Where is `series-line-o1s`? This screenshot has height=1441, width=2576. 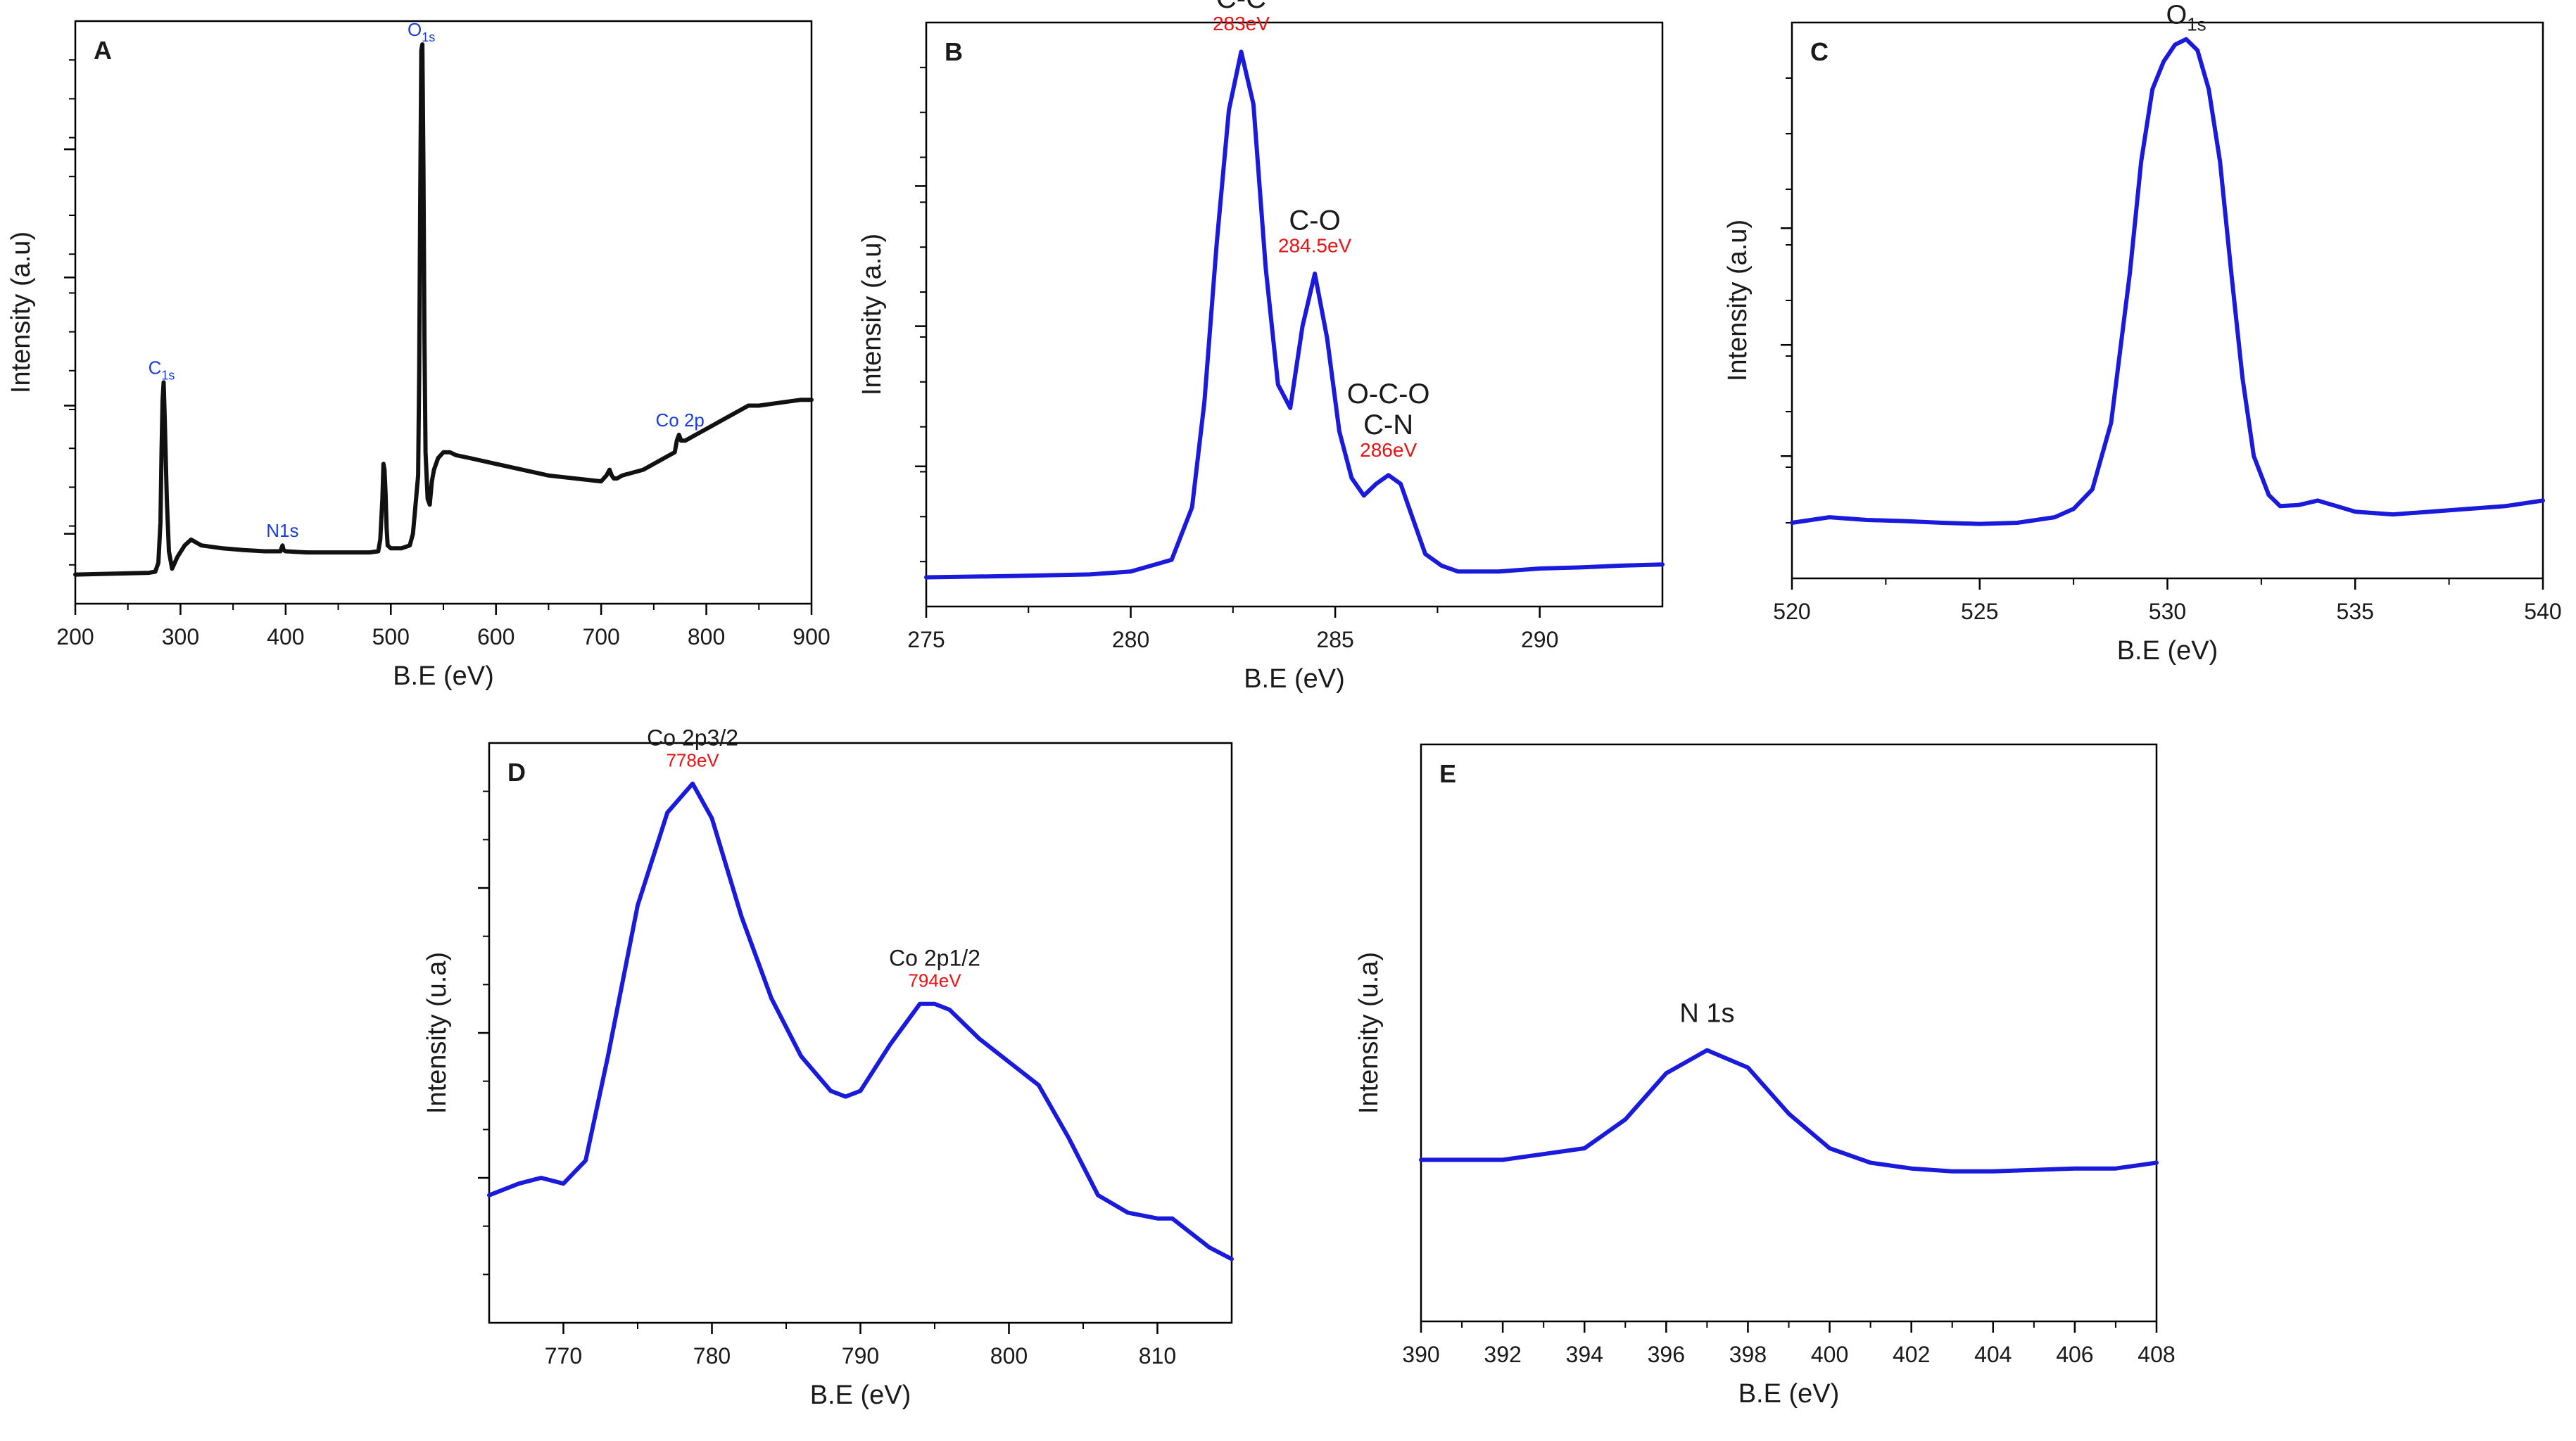 series-line-o1s is located at coordinates (2167, 281).